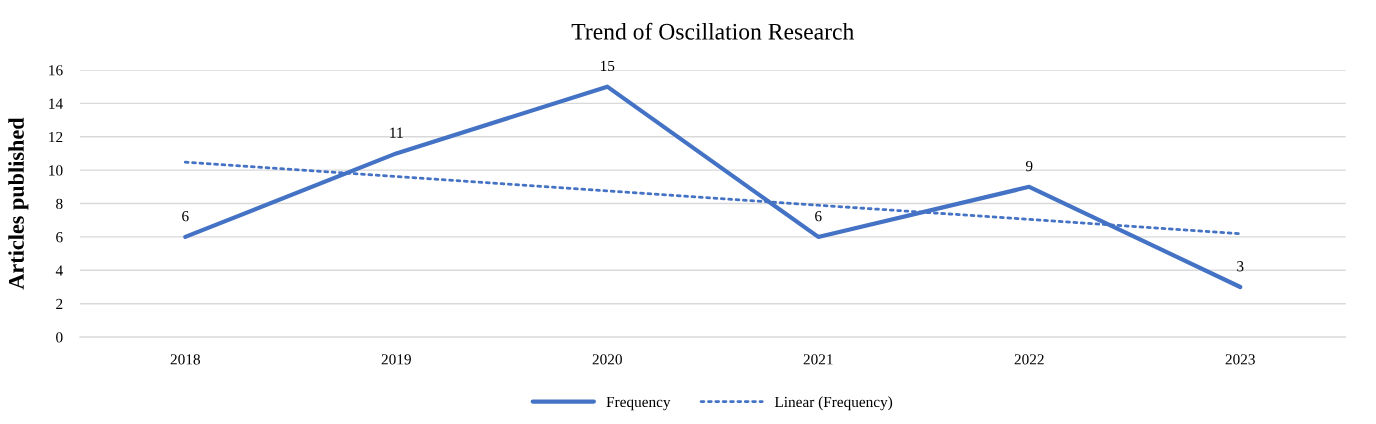  I want to click on chart-title: Trend of Oscillation Research, so click(712, 31).